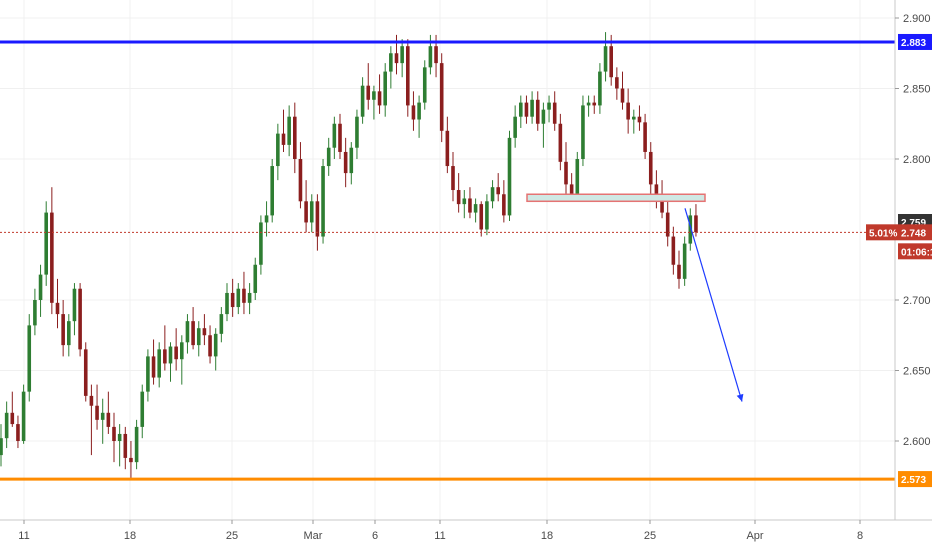 This screenshot has width=932, height=550. I want to click on resistance-zone-rectangle, so click(616, 198).